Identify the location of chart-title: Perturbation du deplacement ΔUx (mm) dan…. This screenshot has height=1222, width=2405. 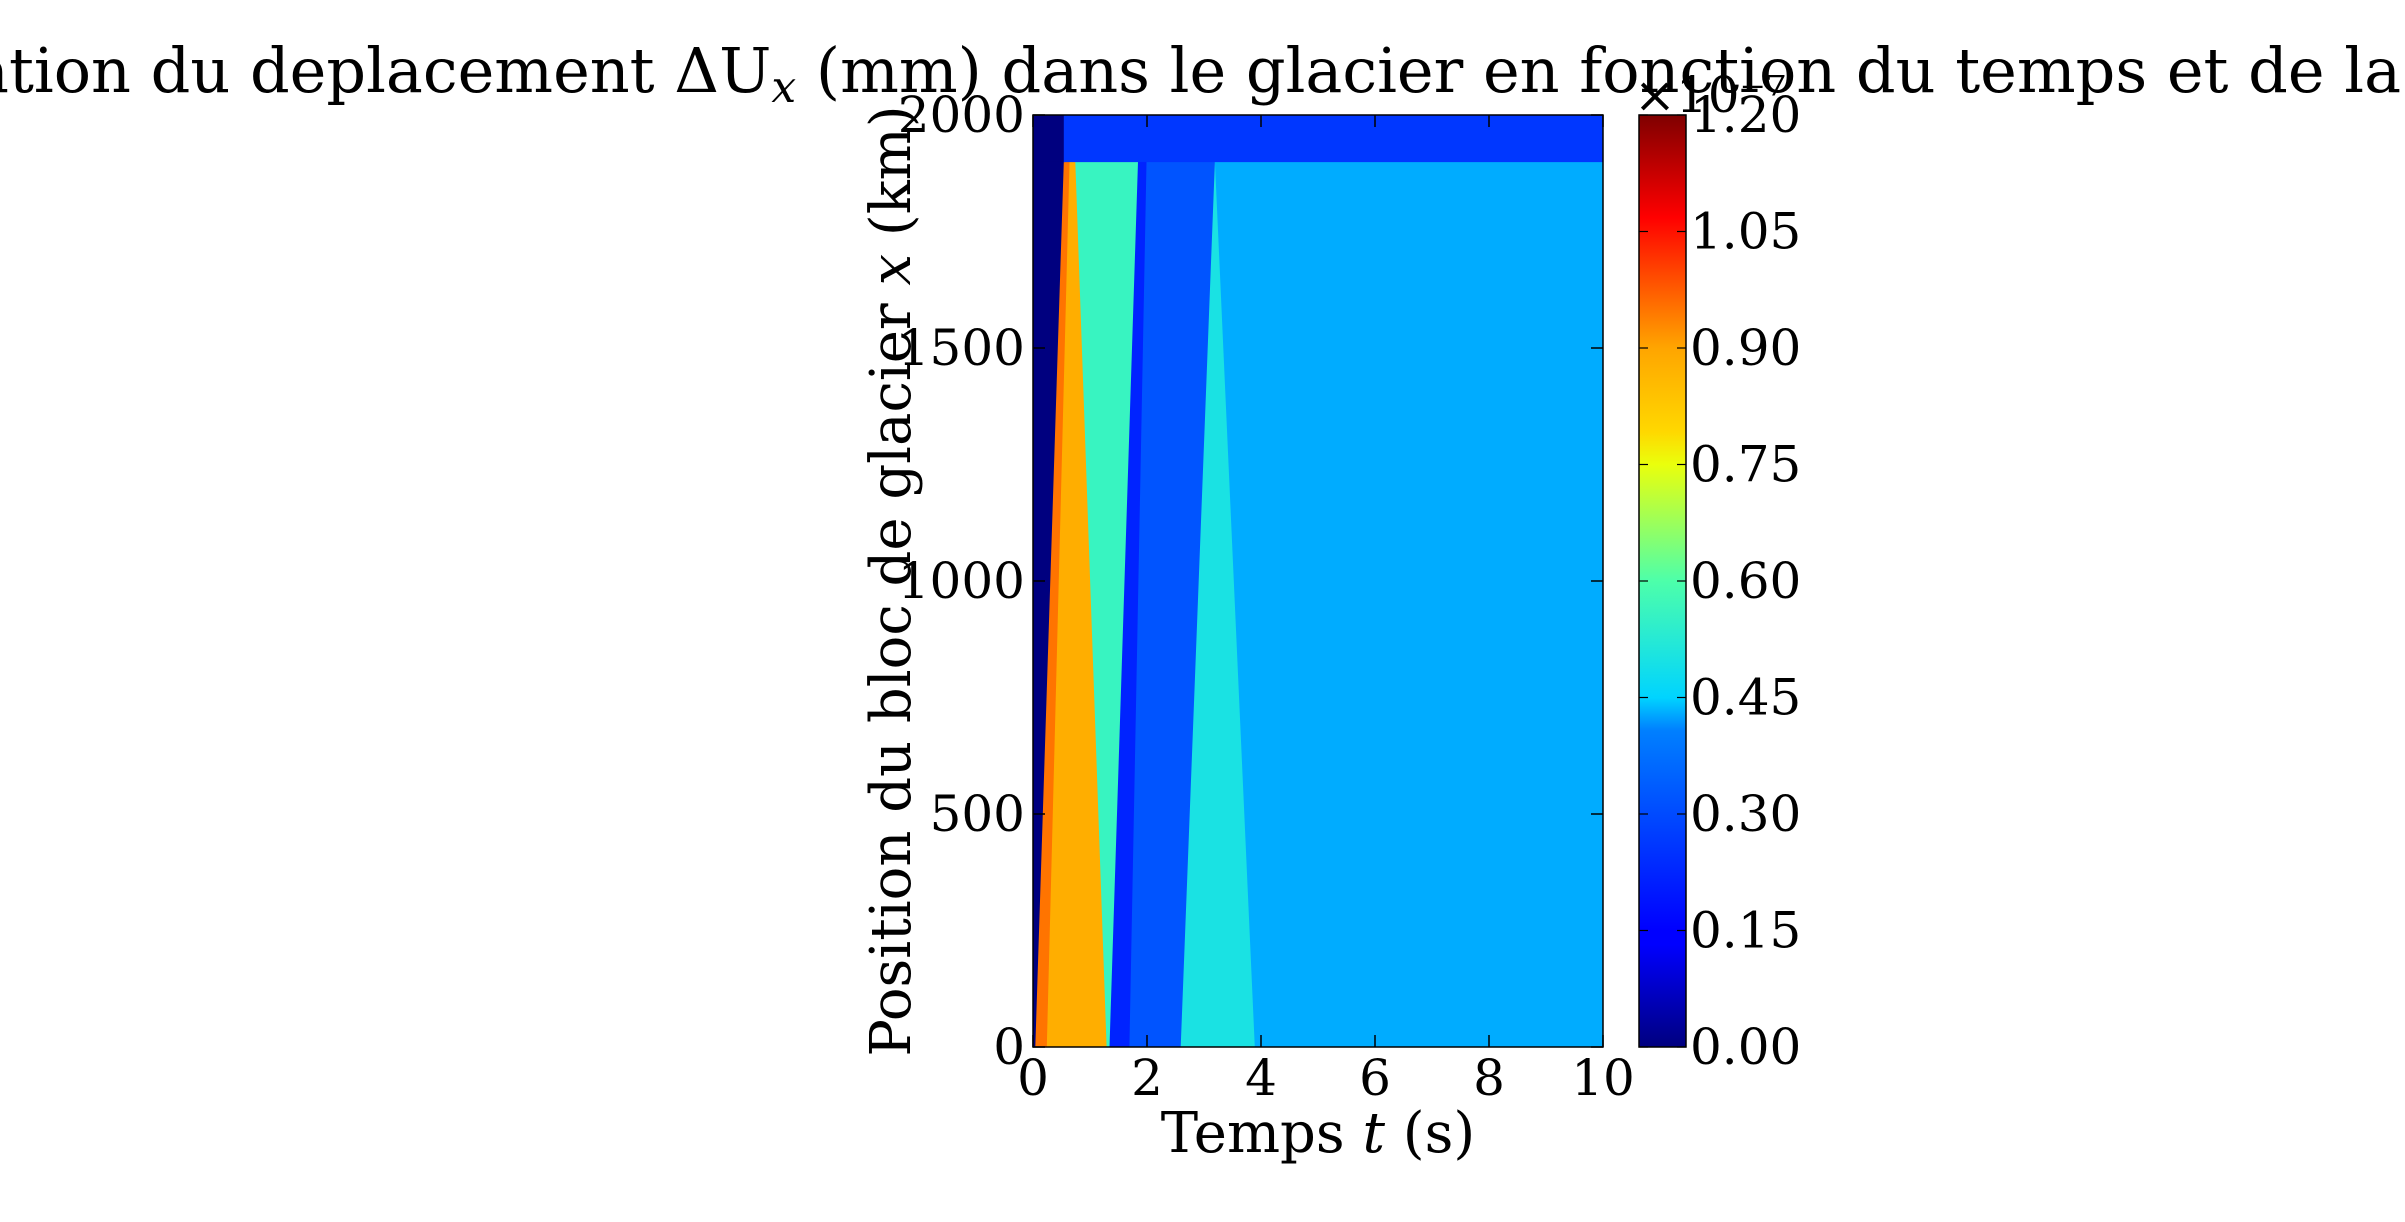
(1202, 73).